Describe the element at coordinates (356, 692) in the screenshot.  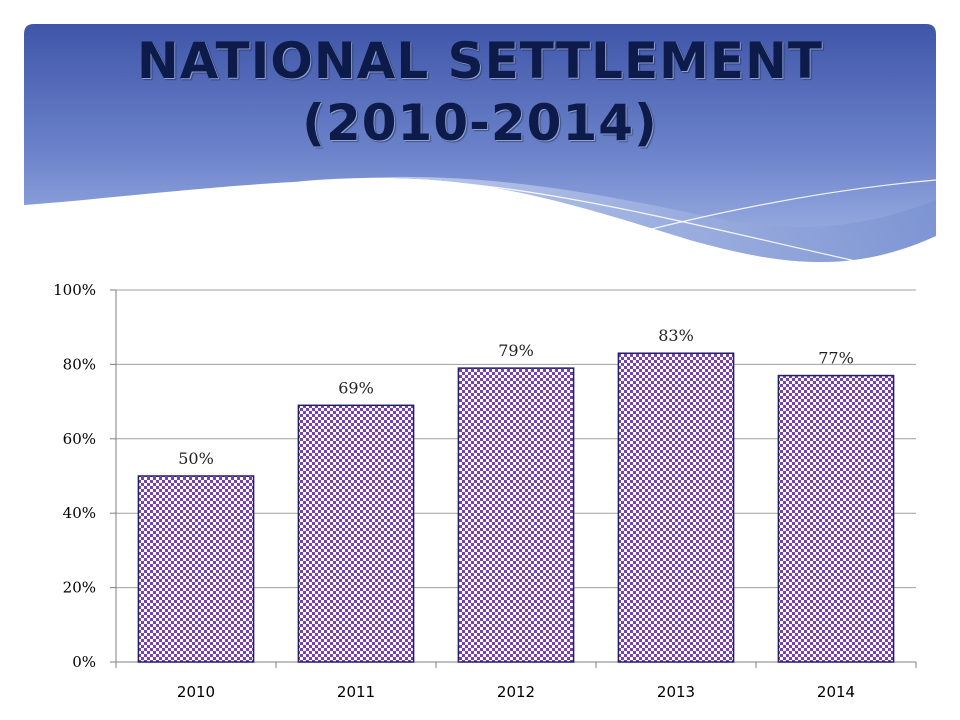
I see `x-tick-label-2011: 2011` at that location.